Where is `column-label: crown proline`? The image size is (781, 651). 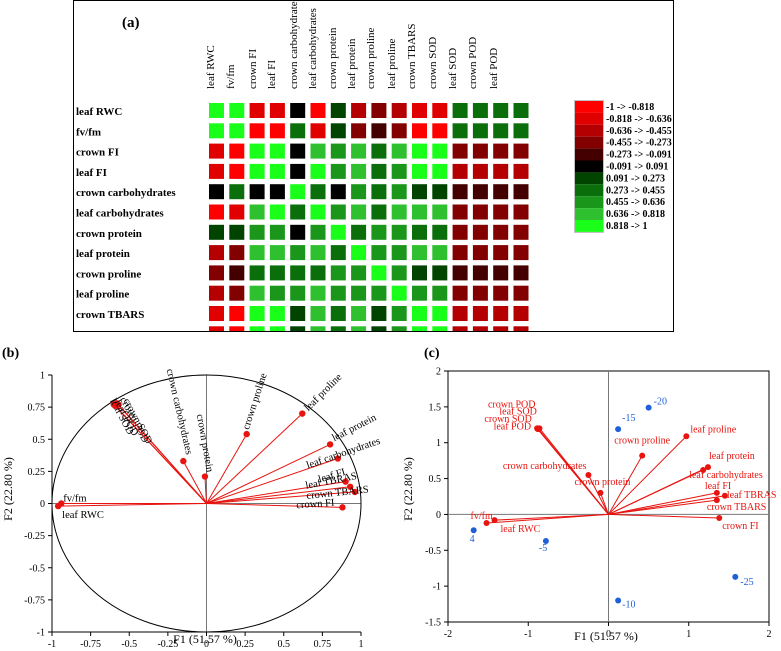
column-label: crown proline is located at coordinates (371, 58).